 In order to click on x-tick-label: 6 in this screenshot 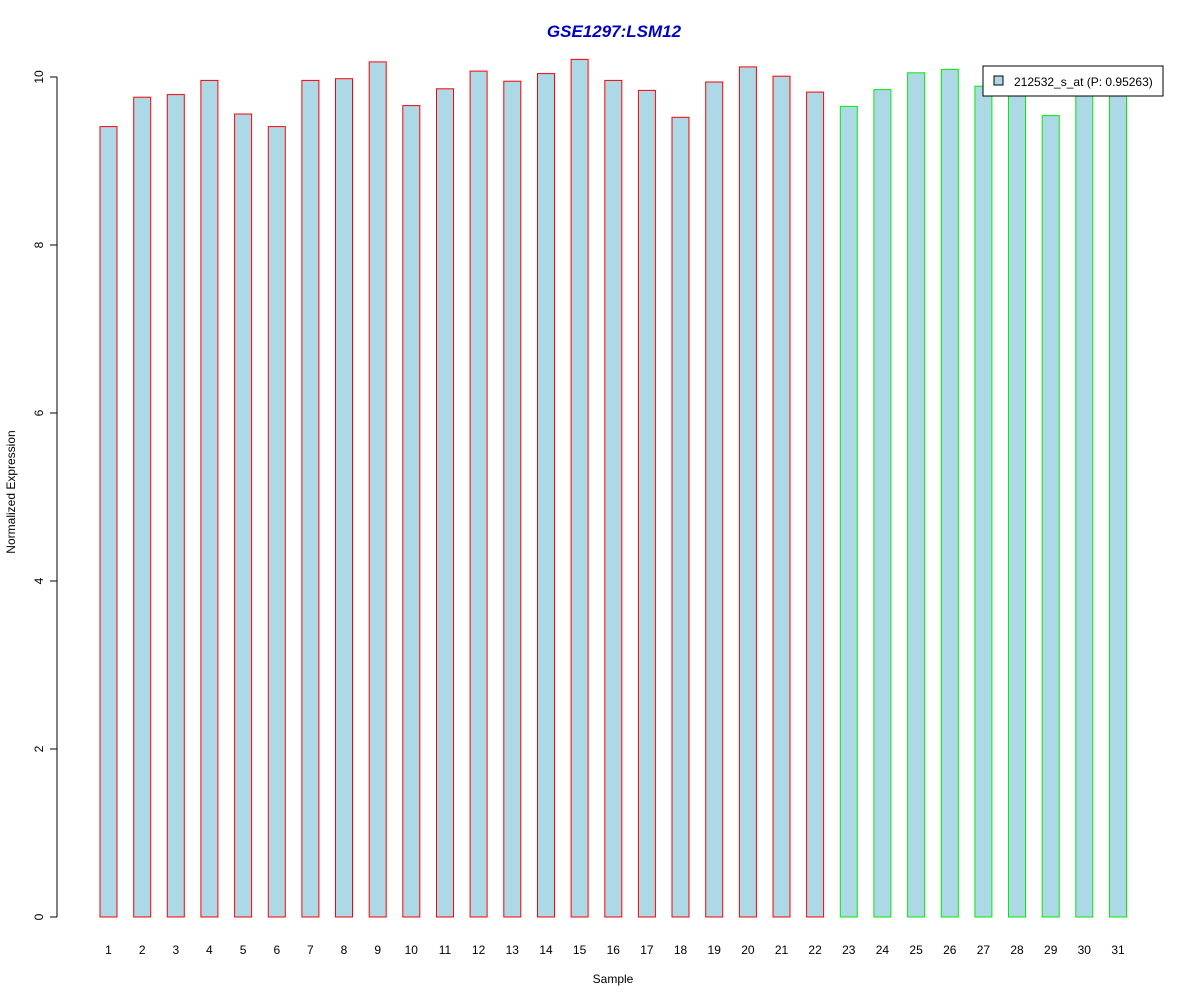, I will do `click(276, 950)`.